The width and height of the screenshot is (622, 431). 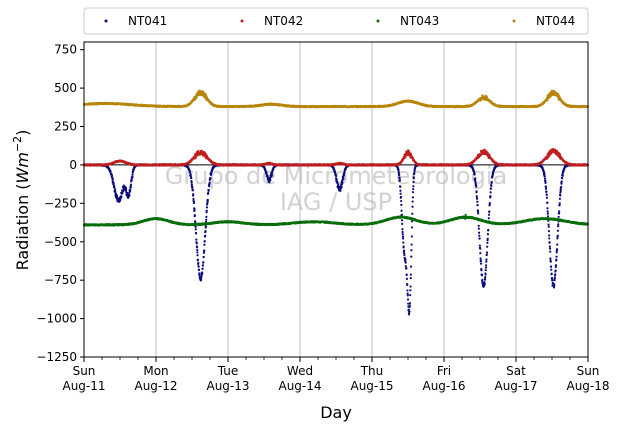 What do you see at coordinates (555, 21) in the screenshot?
I see `legend-label-NT044: NT044` at bounding box center [555, 21].